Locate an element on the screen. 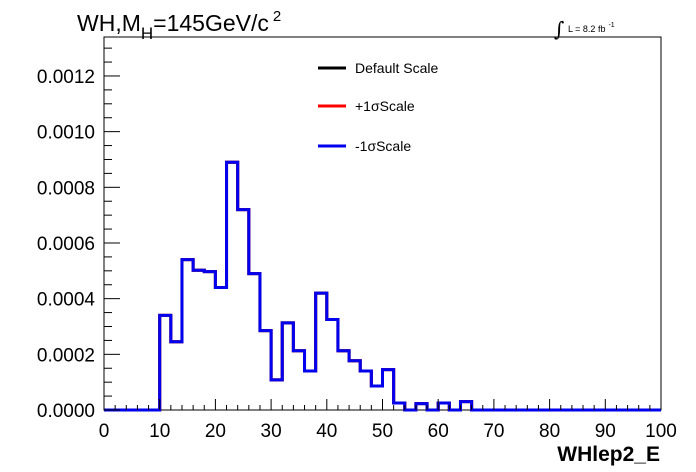  x-axis-title: WHlep2_E is located at coordinates (608, 454).